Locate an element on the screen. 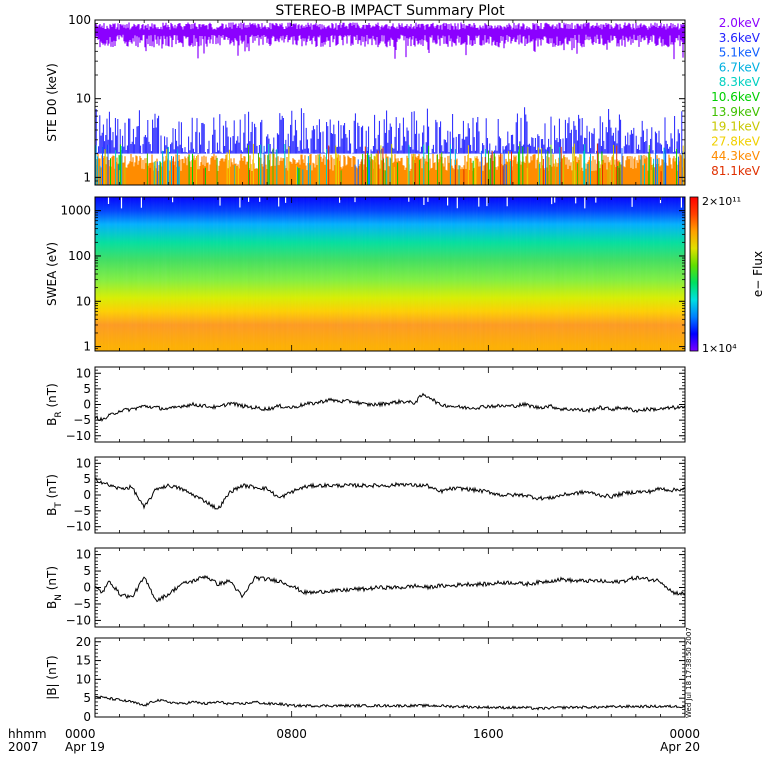  legend-entry: 10.6keV is located at coordinates (736, 97).